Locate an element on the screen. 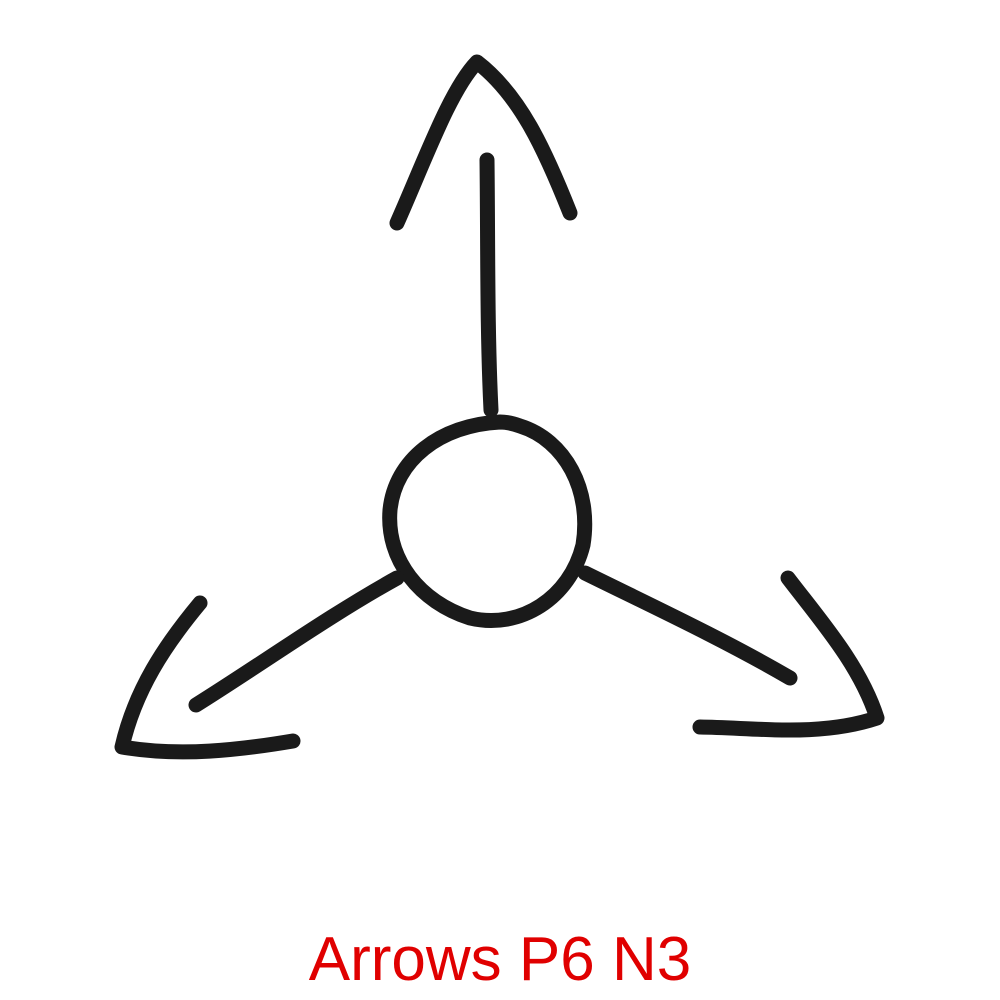 This screenshot has width=1000, height=1000. up-arrow-shaft is located at coordinates (489, 285).